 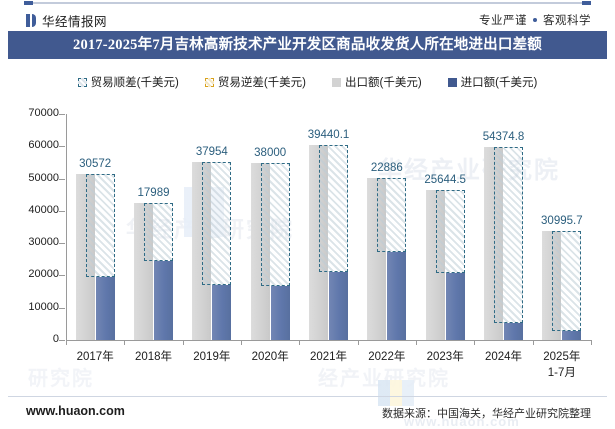 What do you see at coordinates (43, 113) in the screenshot?
I see `y-axis-label: 70000` at bounding box center [43, 113].